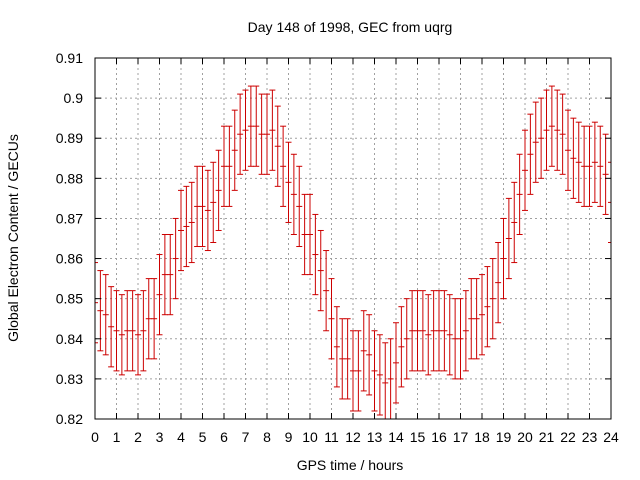 The height and width of the screenshot is (480, 640). I want to click on x-tick-label: 10, so click(310, 437).